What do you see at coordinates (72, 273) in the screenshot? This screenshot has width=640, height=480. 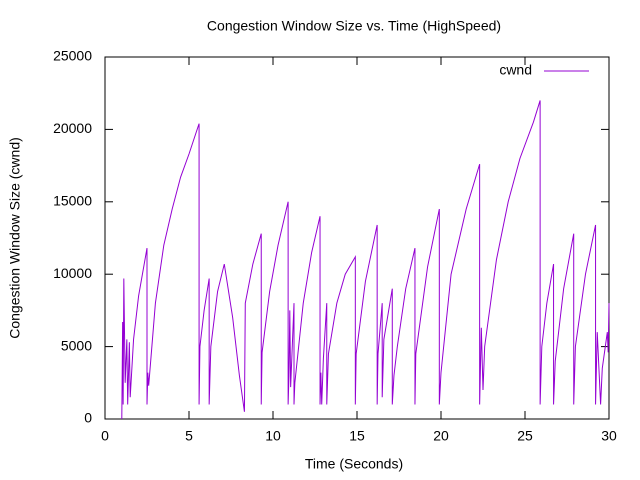 I see `y-tick-label: 10000` at bounding box center [72, 273].